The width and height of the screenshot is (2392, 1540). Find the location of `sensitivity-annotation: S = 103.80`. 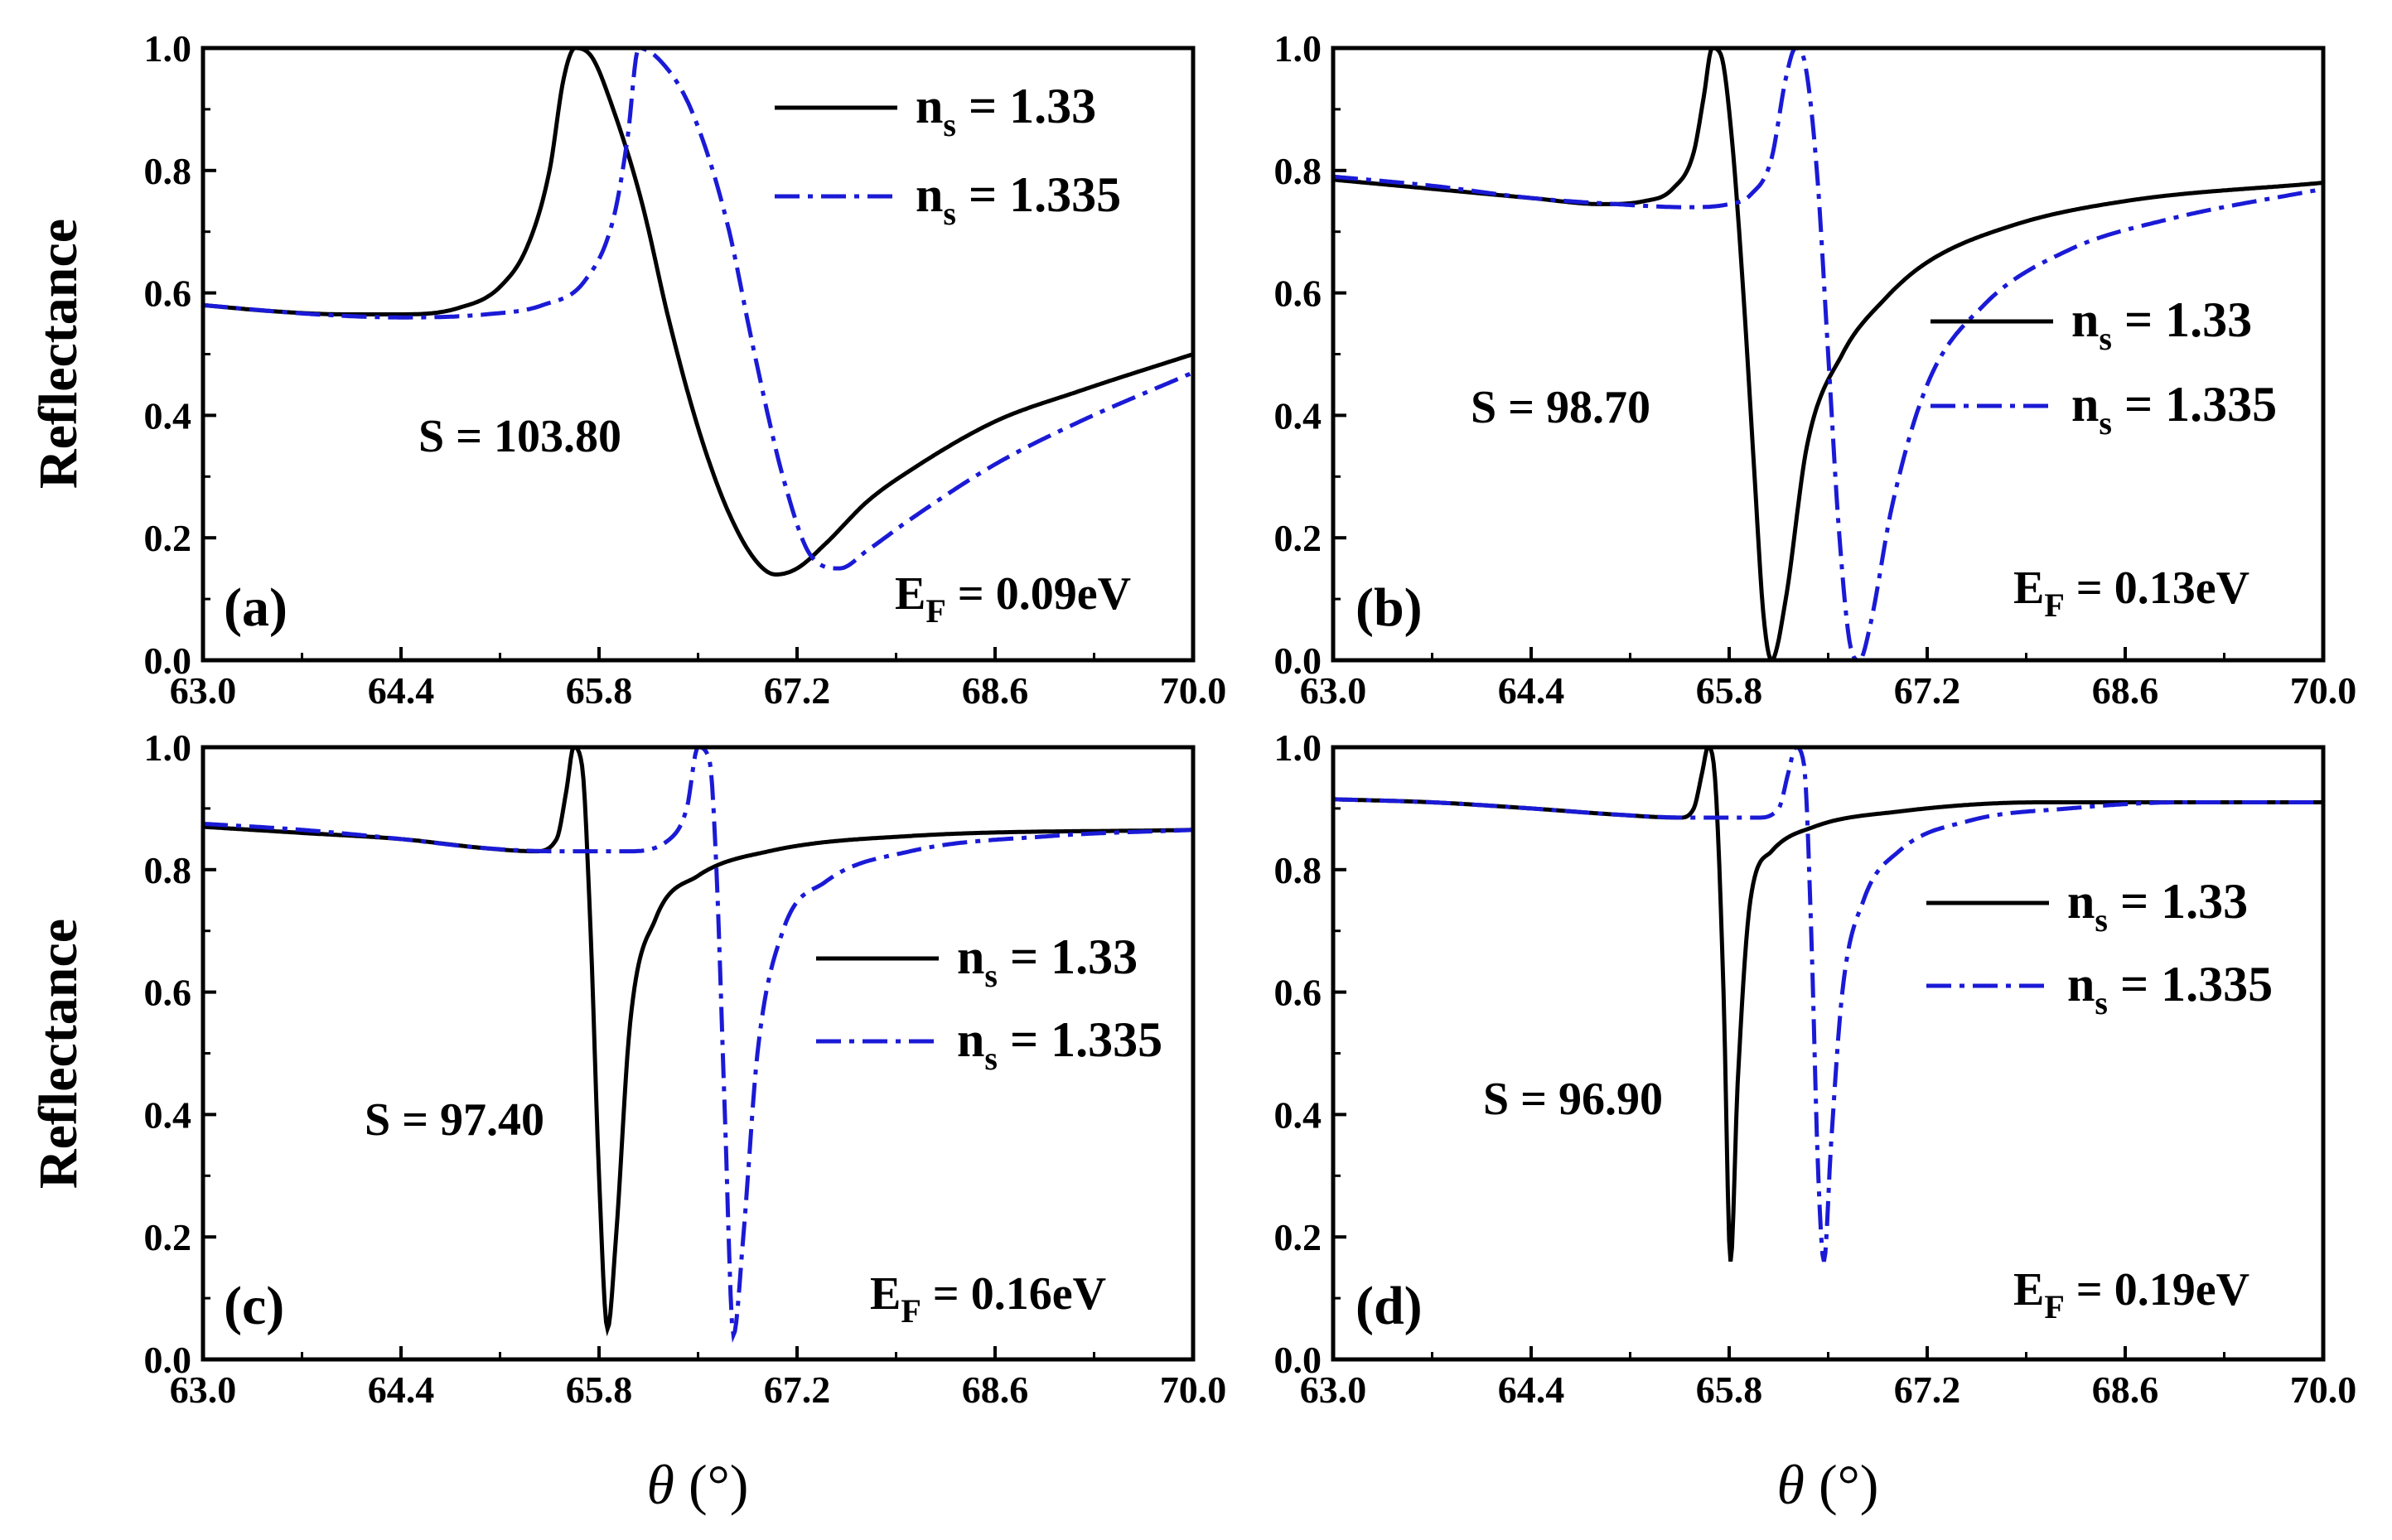

sensitivity-annotation: S = 103.80 is located at coordinates (520, 436).